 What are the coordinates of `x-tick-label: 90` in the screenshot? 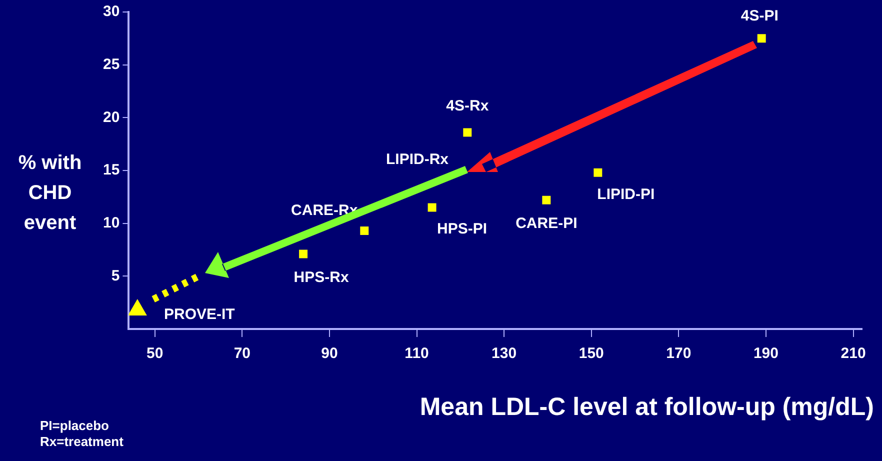 It's located at (329, 353).